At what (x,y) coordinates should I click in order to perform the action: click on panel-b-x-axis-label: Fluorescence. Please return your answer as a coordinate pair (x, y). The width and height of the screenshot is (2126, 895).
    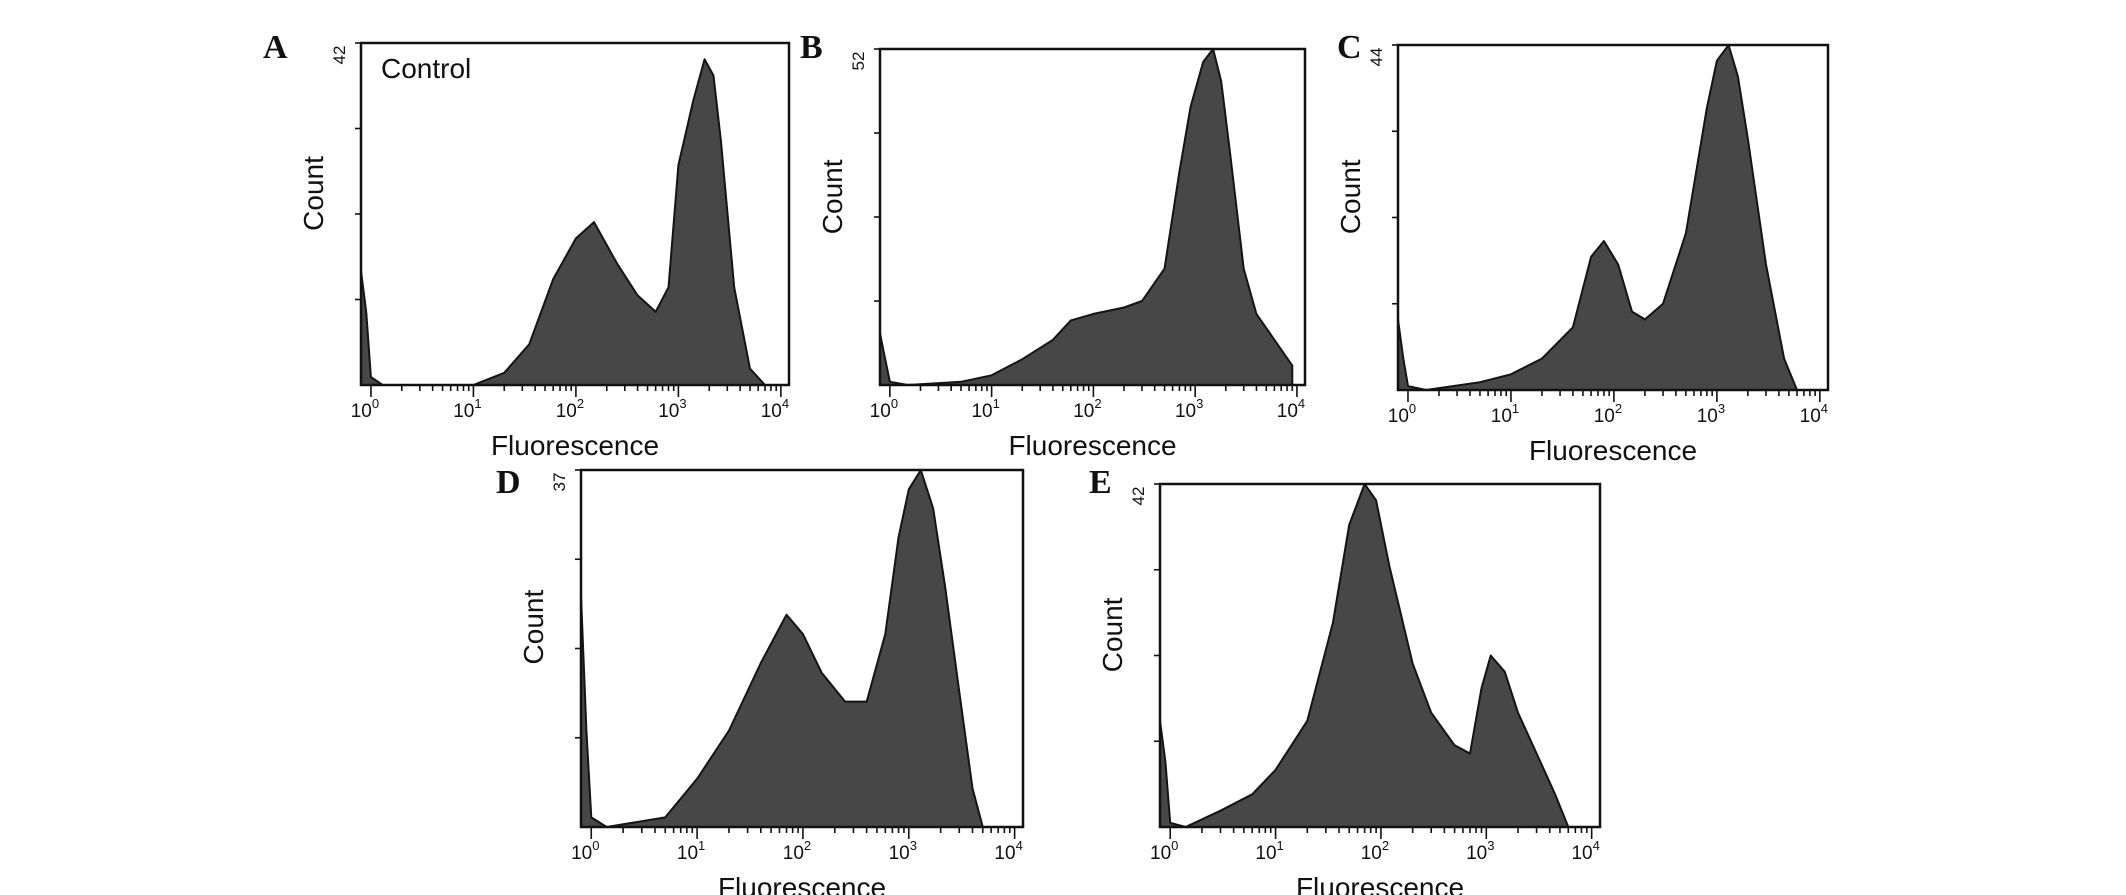
    Looking at the image, I should click on (1092, 445).